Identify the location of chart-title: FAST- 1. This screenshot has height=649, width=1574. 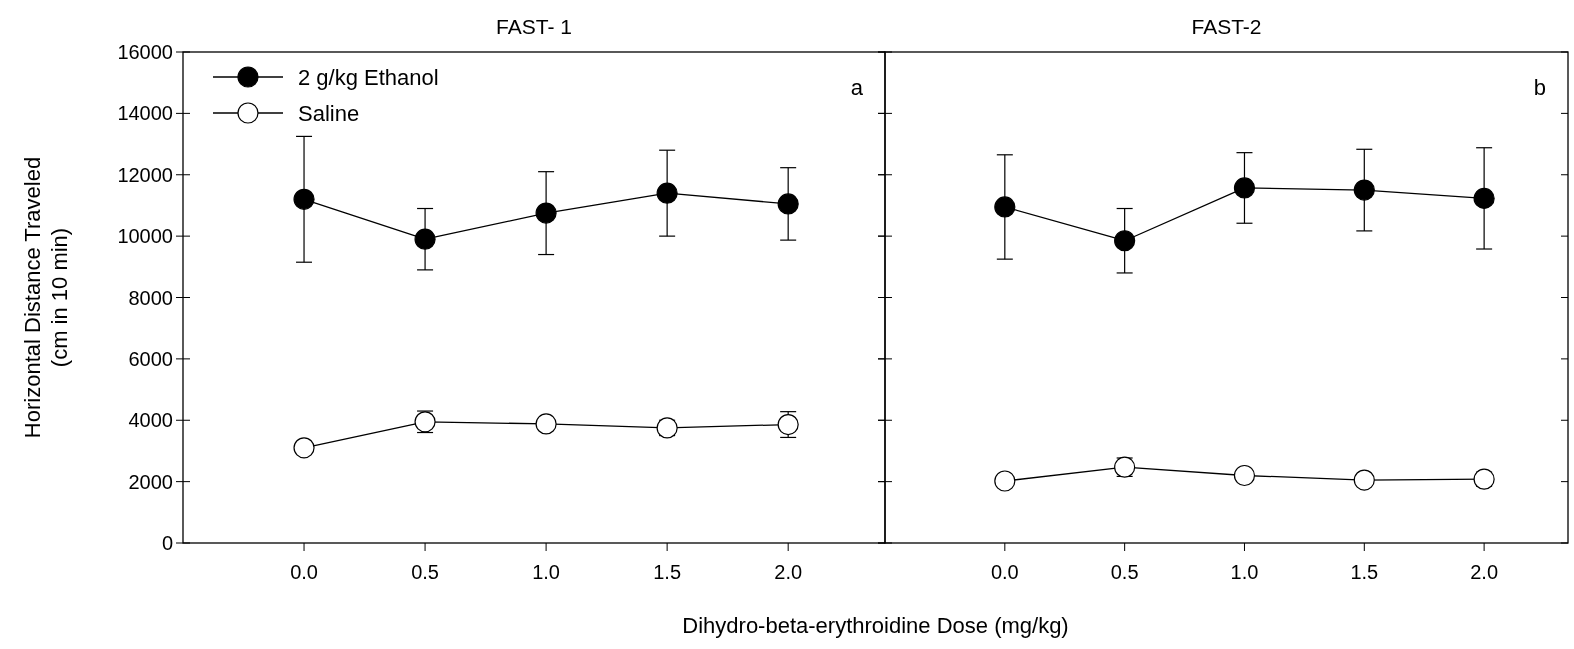
(534, 26).